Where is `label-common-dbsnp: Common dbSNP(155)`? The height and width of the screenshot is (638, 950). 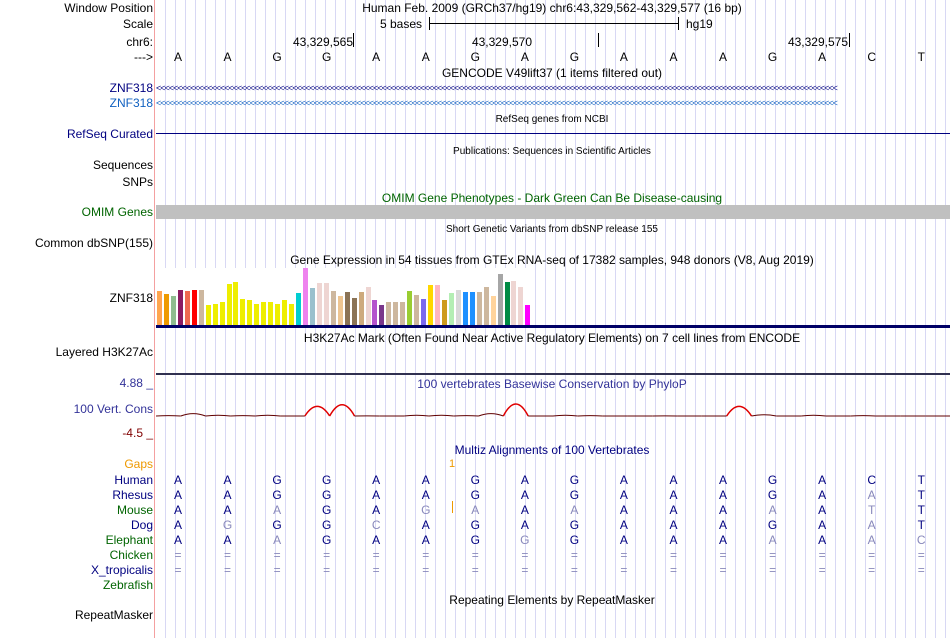
label-common-dbsnp: Common dbSNP(155) is located at coordinates (93, 243).